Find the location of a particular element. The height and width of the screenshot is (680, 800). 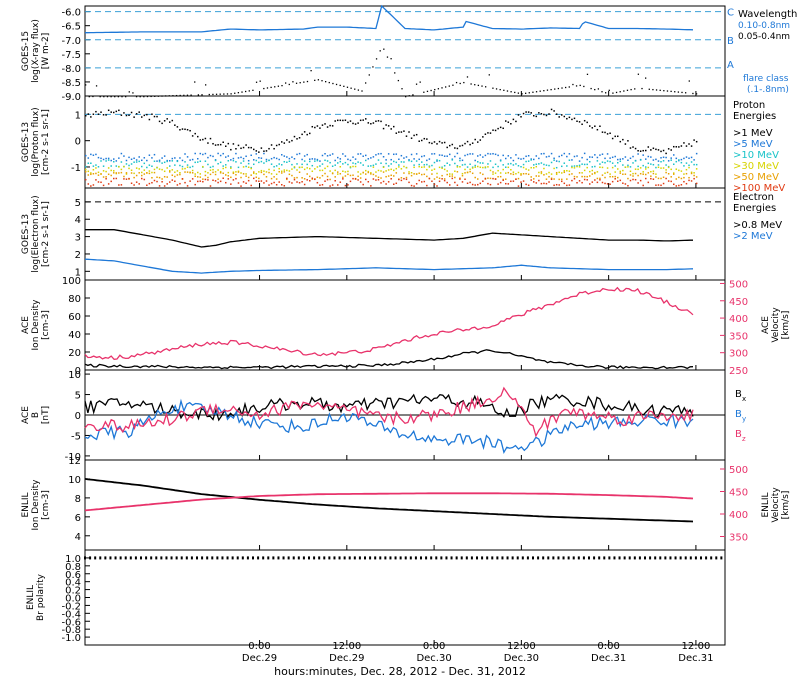

series--10-mev is located at coordinates (391, 164).